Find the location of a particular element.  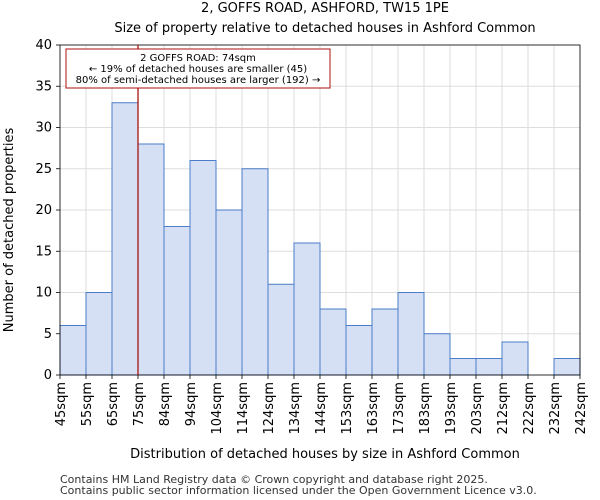

x-tick-label: 242sqm is located at coordinates (581, 408).